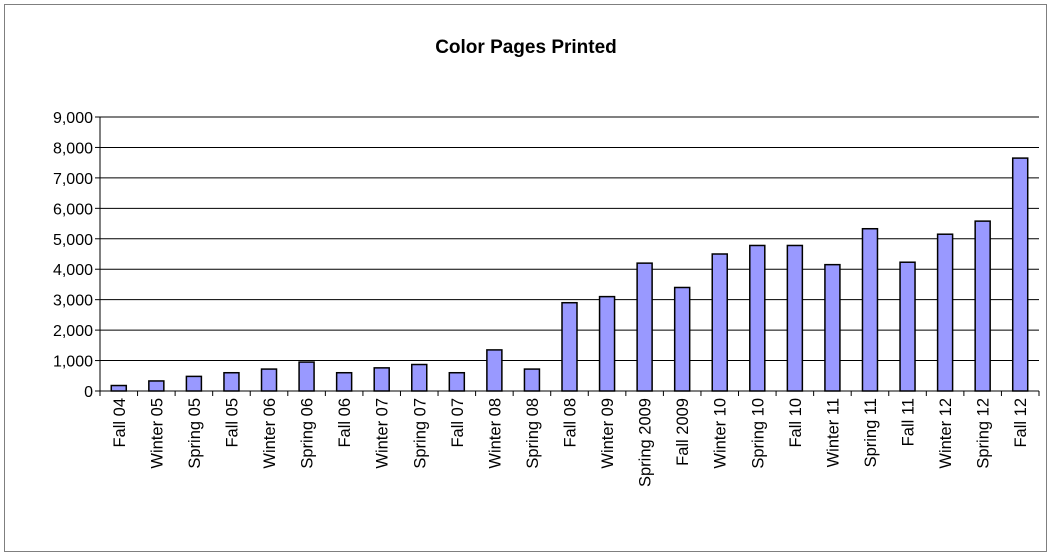  Describe the element at coordinates (526, 47) in the screenshot. I see `chart-title: Color Pages Printed` at that location.